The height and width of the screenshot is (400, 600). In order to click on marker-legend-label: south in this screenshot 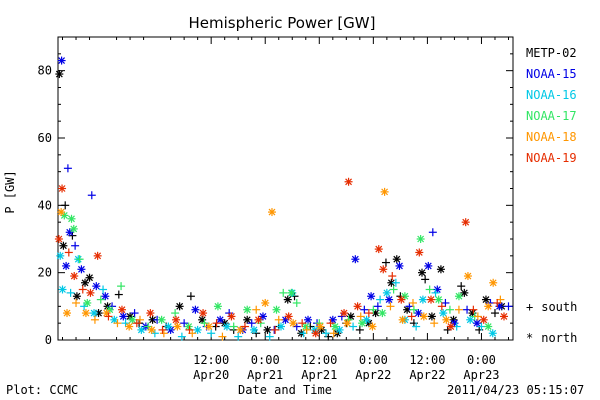, I will do `click(559, 307)`.